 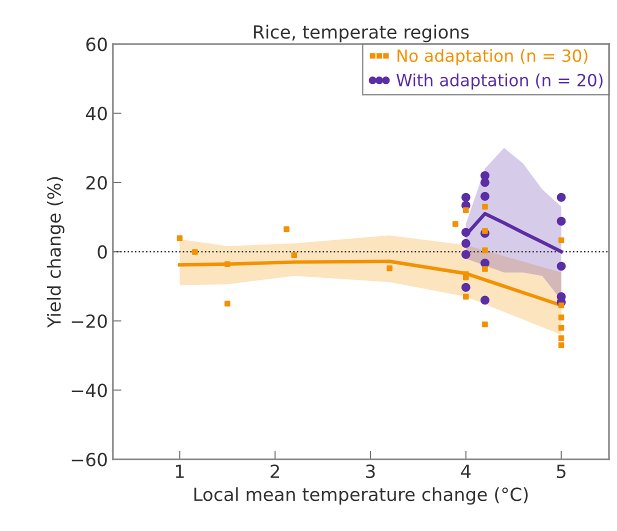 I want to click on x-axis-title: Local mean temperature change (°C), so click(x=361, y=496).